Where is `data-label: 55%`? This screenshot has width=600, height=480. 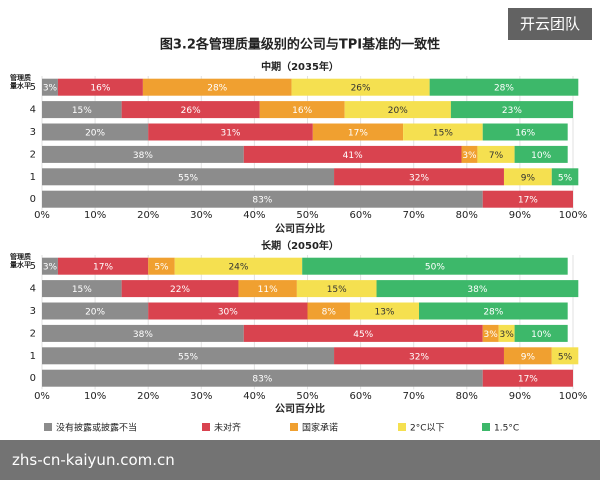 data-label: 55% is located at coordinates (188, 357).